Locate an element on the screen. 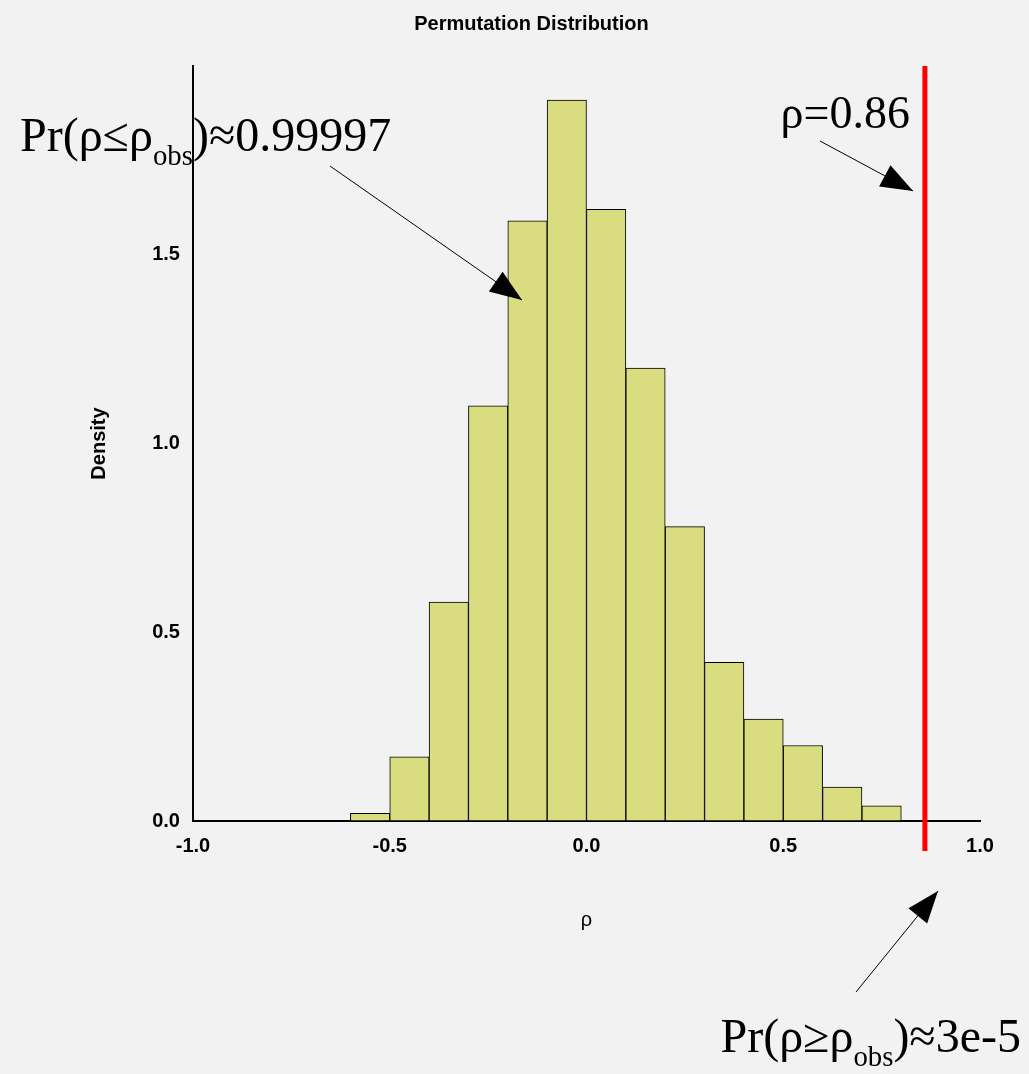 The width and height of the screenshot is (1029, 1074). ref-line-label: ρ=0.86 is located at coordinates (845, 112).